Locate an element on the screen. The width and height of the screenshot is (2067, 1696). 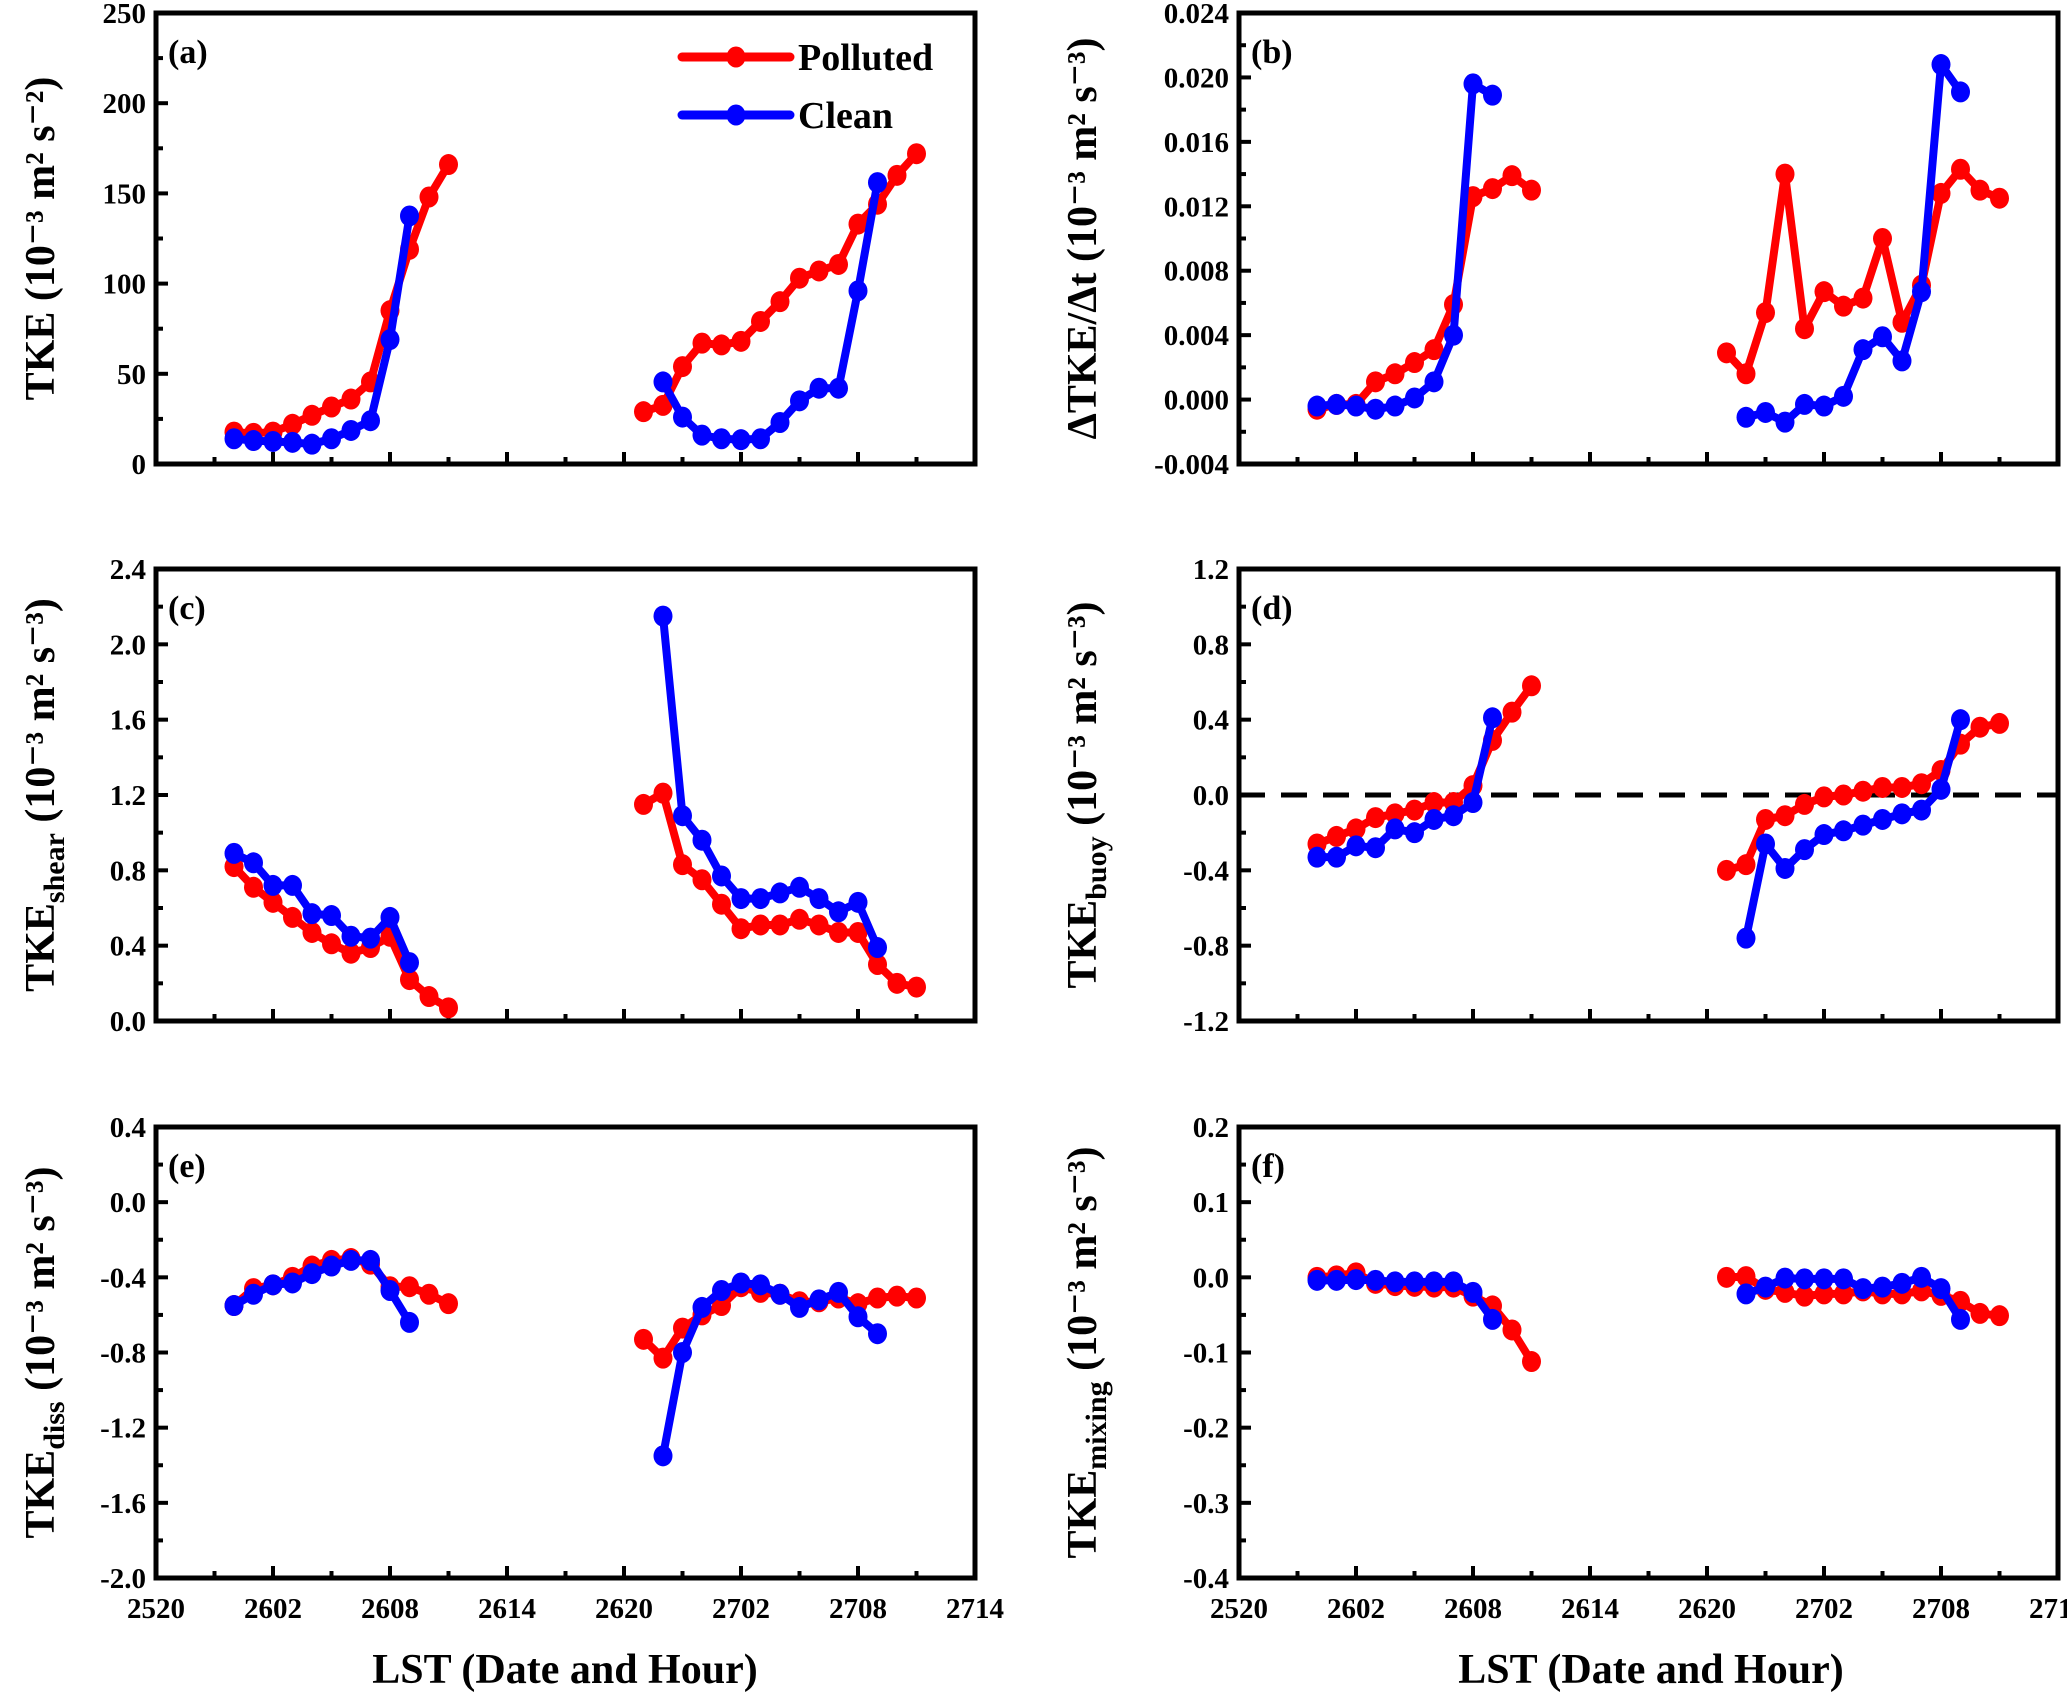
x-axis-title-right: LST (Date and Hour) is located at coordinates (1650, 1670).